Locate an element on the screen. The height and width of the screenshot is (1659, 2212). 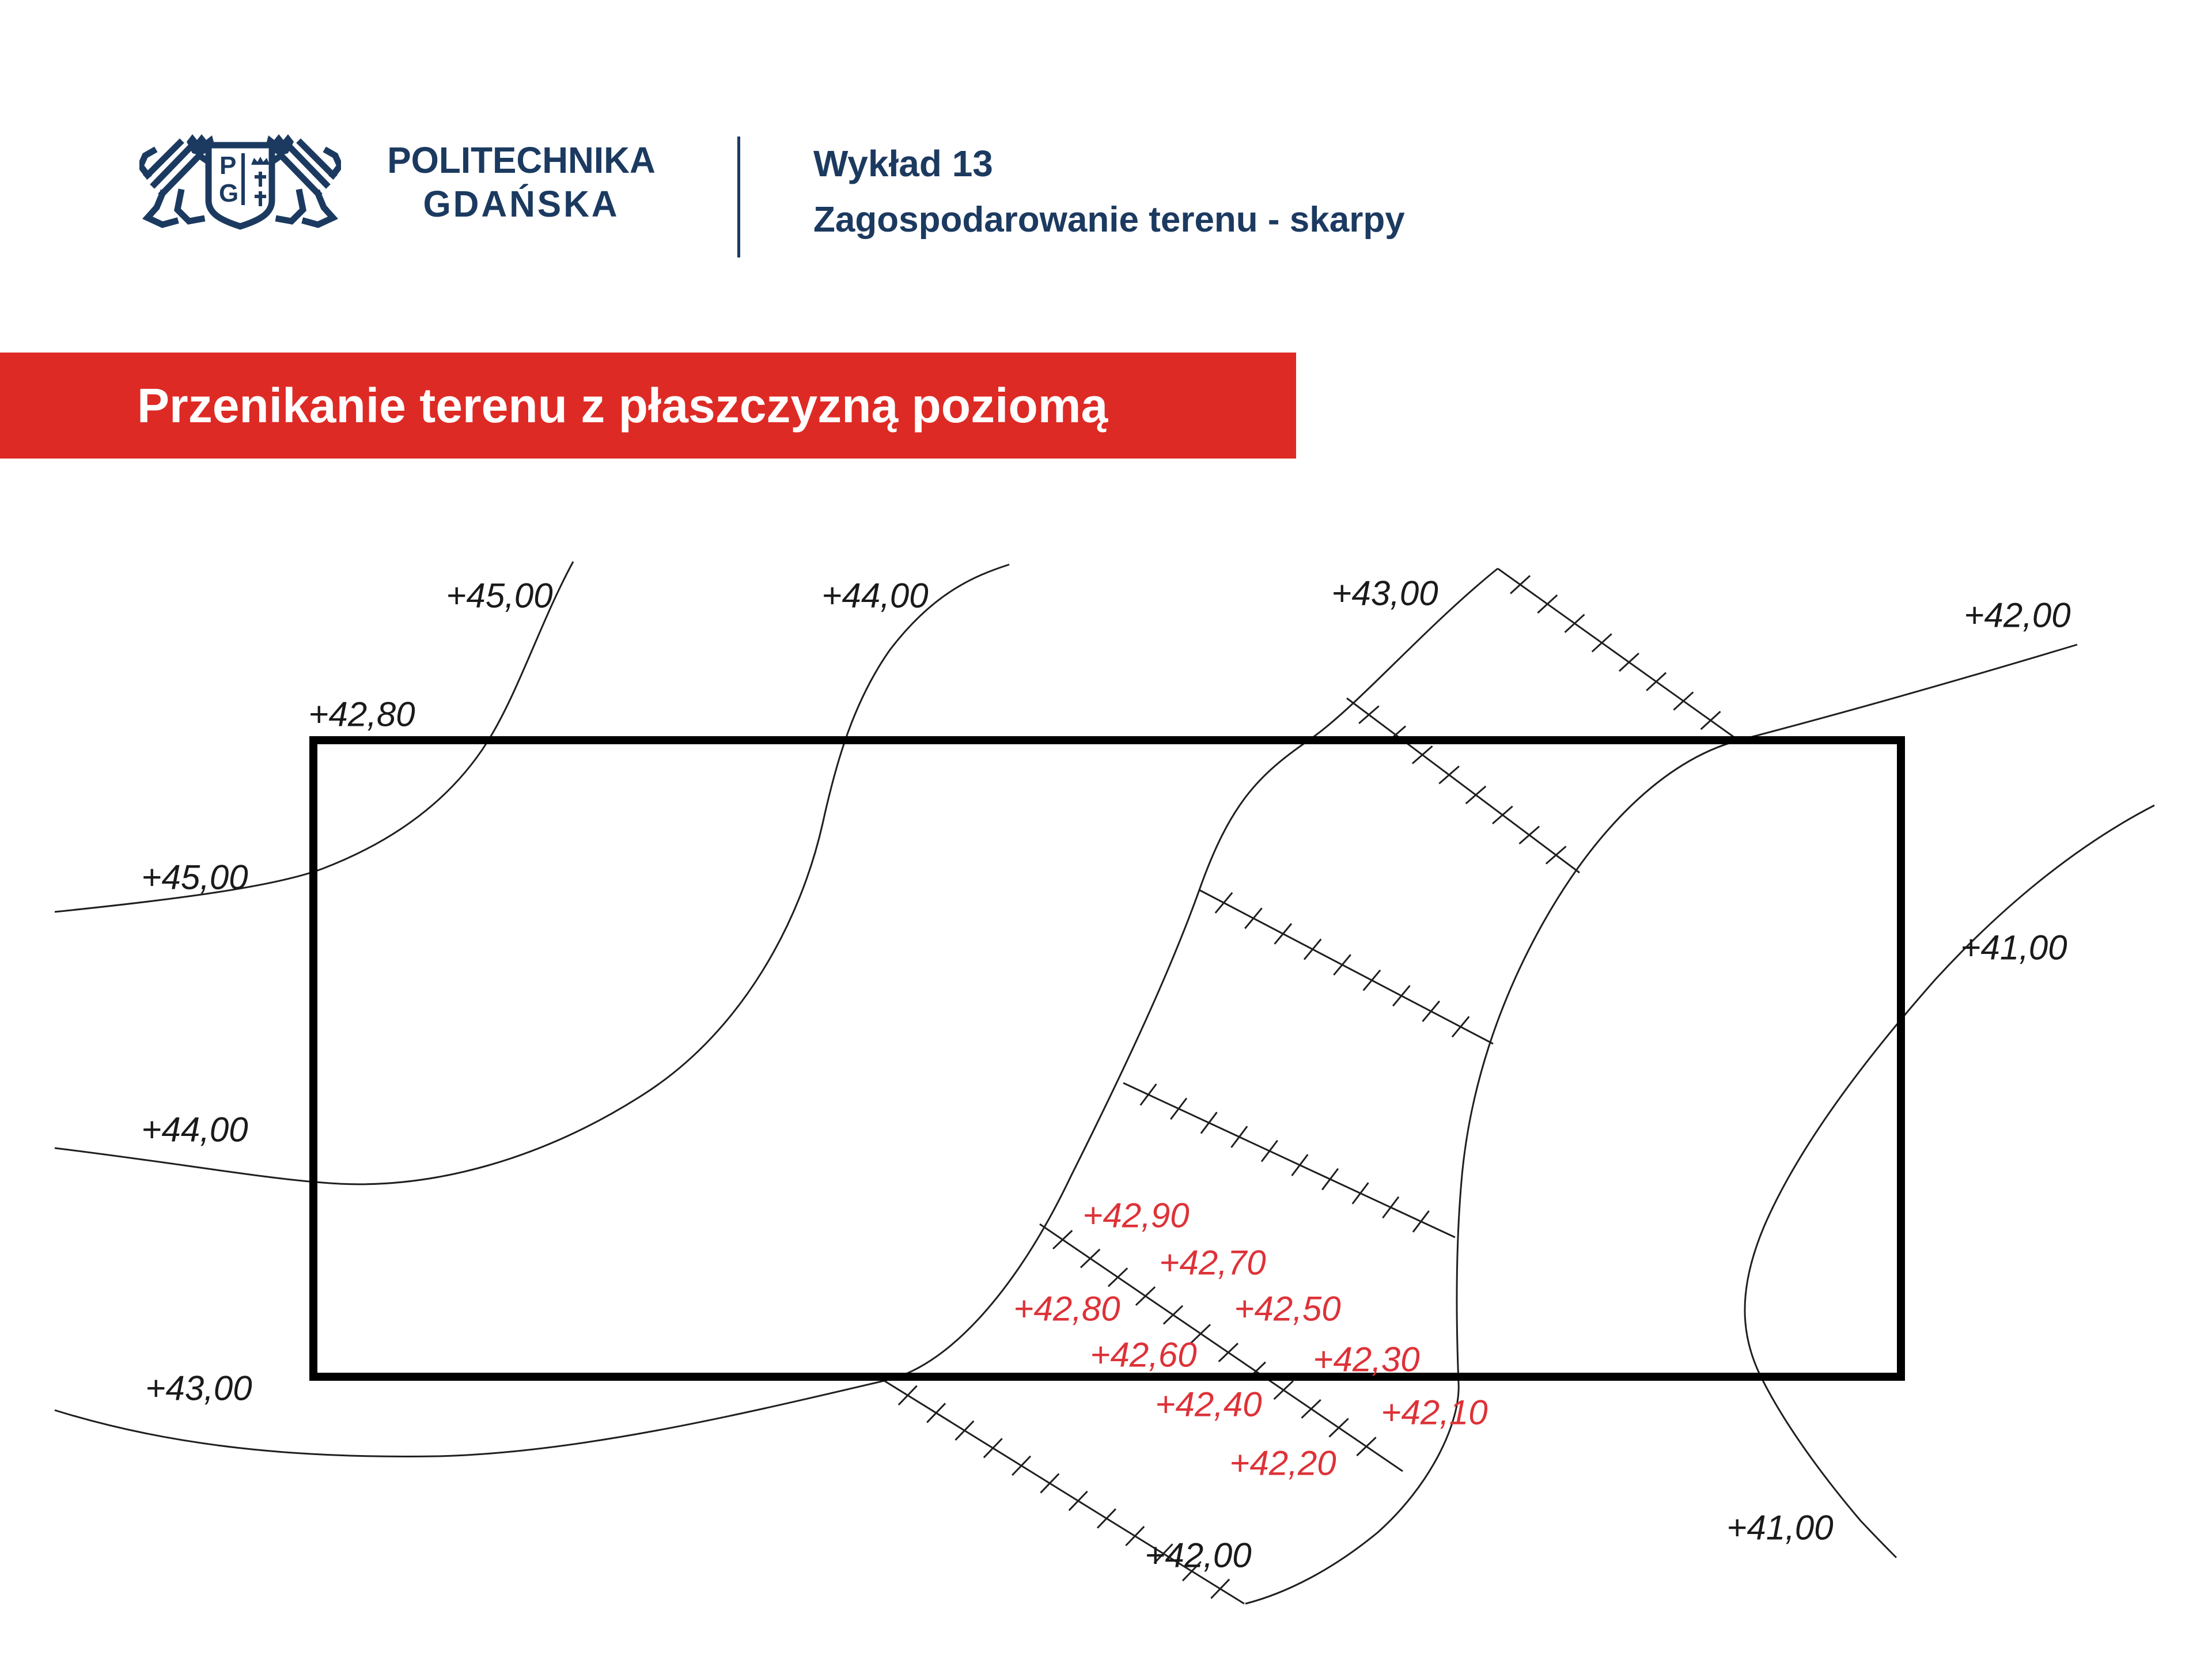
pg-monogram-p: P is located at coordinates (227, 165).